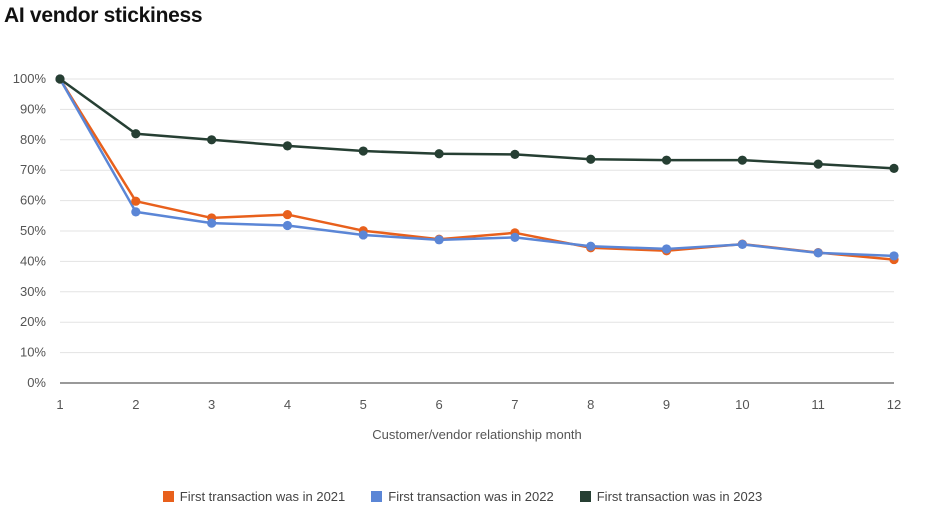 The image size is (925, 517). I want to click on x-tick-label: 3, so click(211, 404).